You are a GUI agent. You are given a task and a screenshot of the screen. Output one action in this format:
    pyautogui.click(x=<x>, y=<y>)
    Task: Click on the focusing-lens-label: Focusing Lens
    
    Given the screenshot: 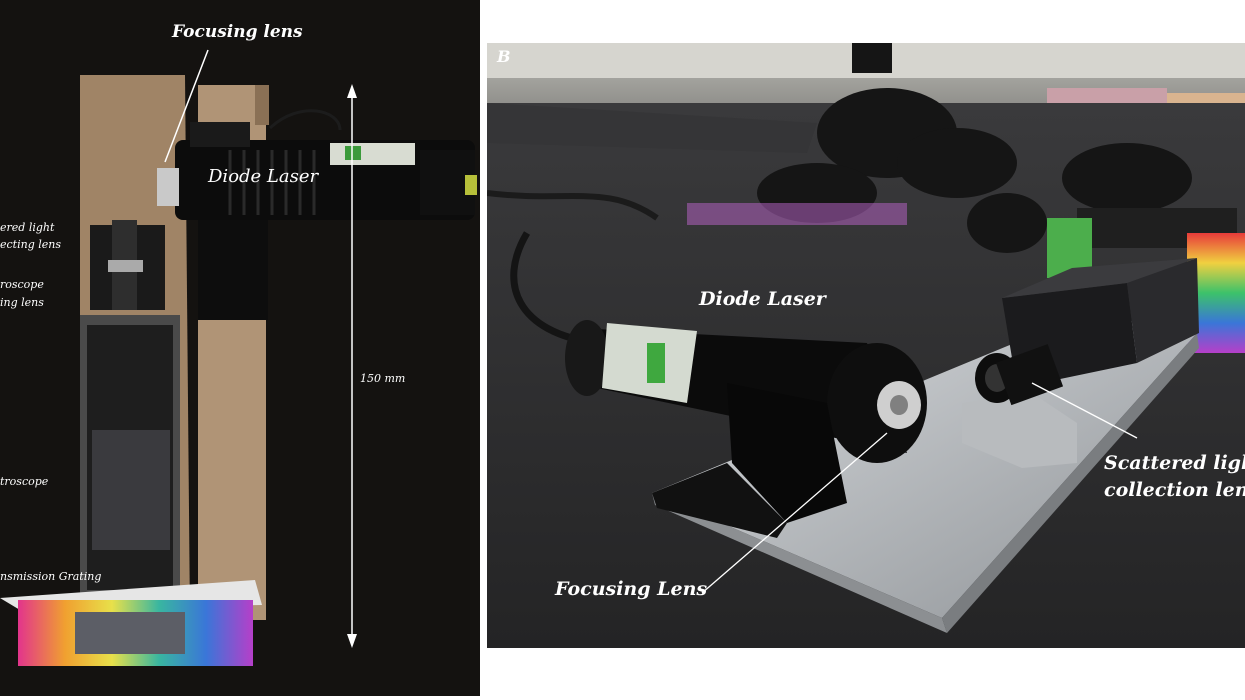 What is the action you would take?
    pyautogui.click(x=631, y=589)
    